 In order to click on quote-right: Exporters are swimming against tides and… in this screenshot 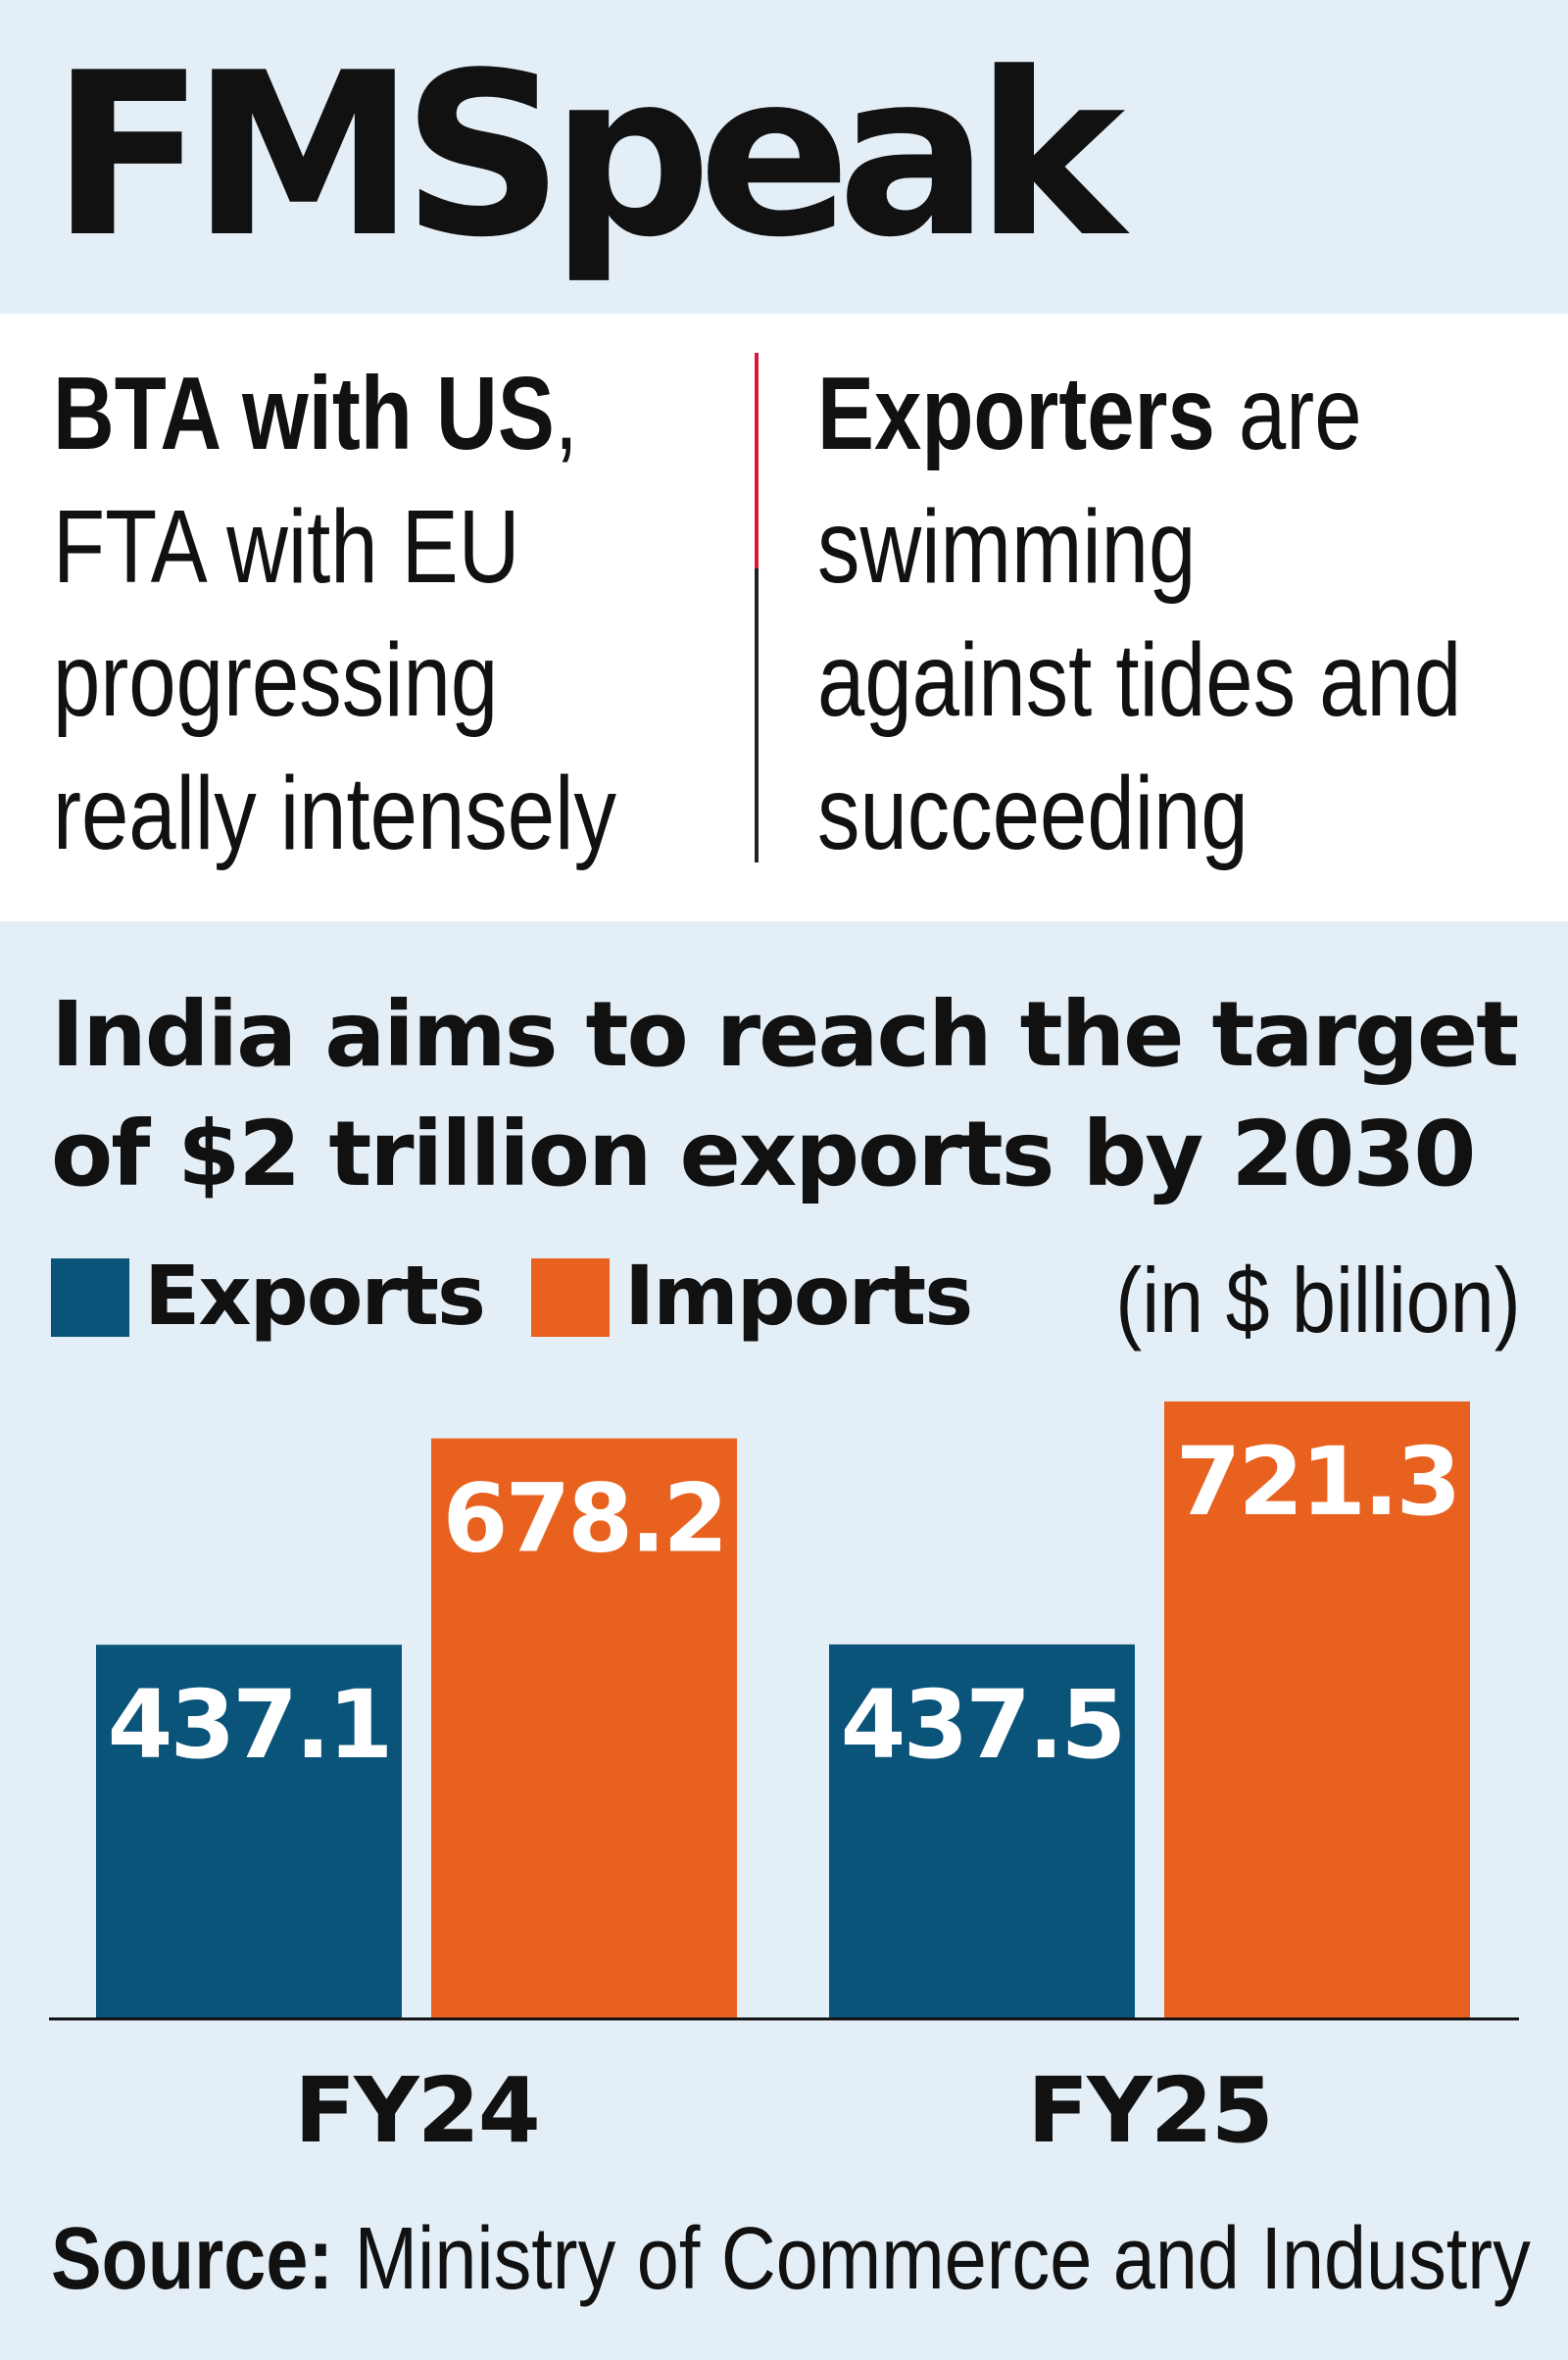, I will do `click(1139, 613)`.